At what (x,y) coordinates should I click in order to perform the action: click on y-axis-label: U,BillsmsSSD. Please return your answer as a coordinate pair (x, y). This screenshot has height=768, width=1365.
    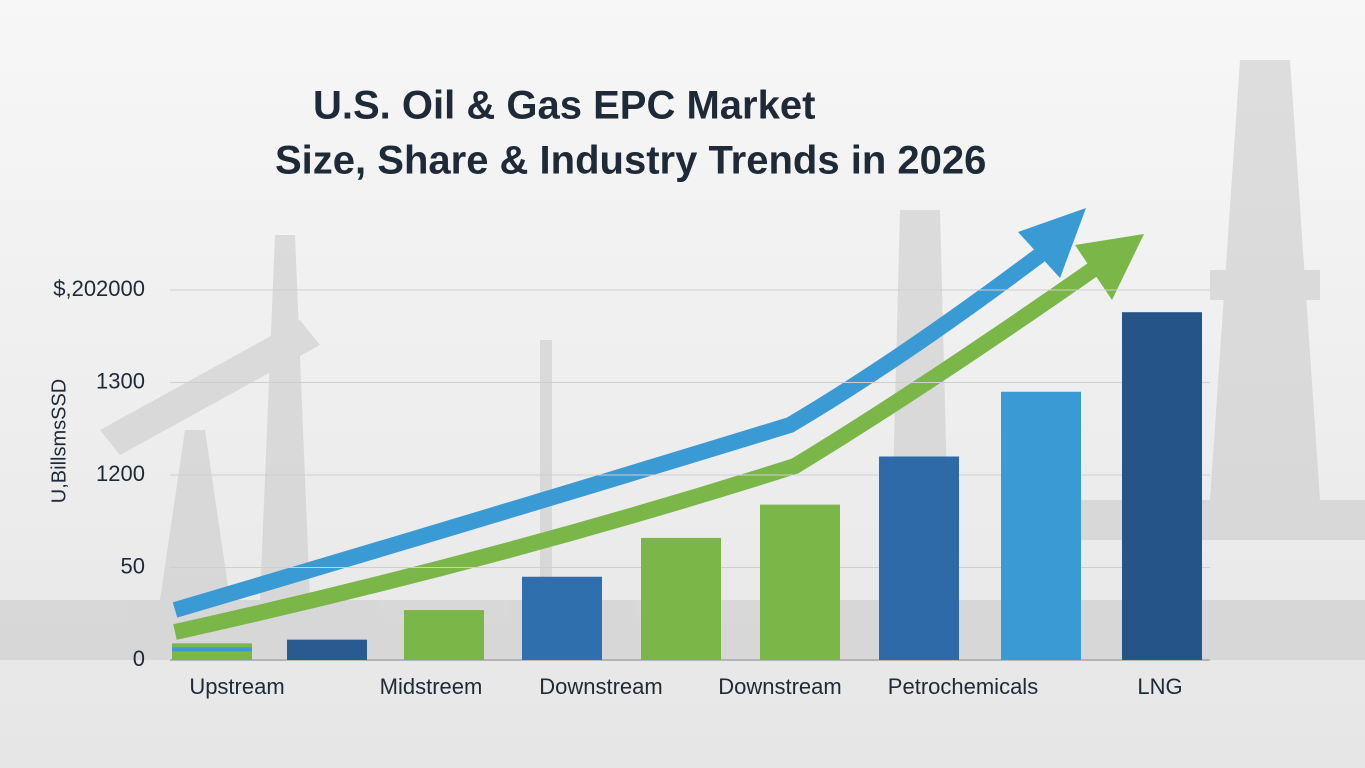
    Looking at the image, I should click on (59, 441).